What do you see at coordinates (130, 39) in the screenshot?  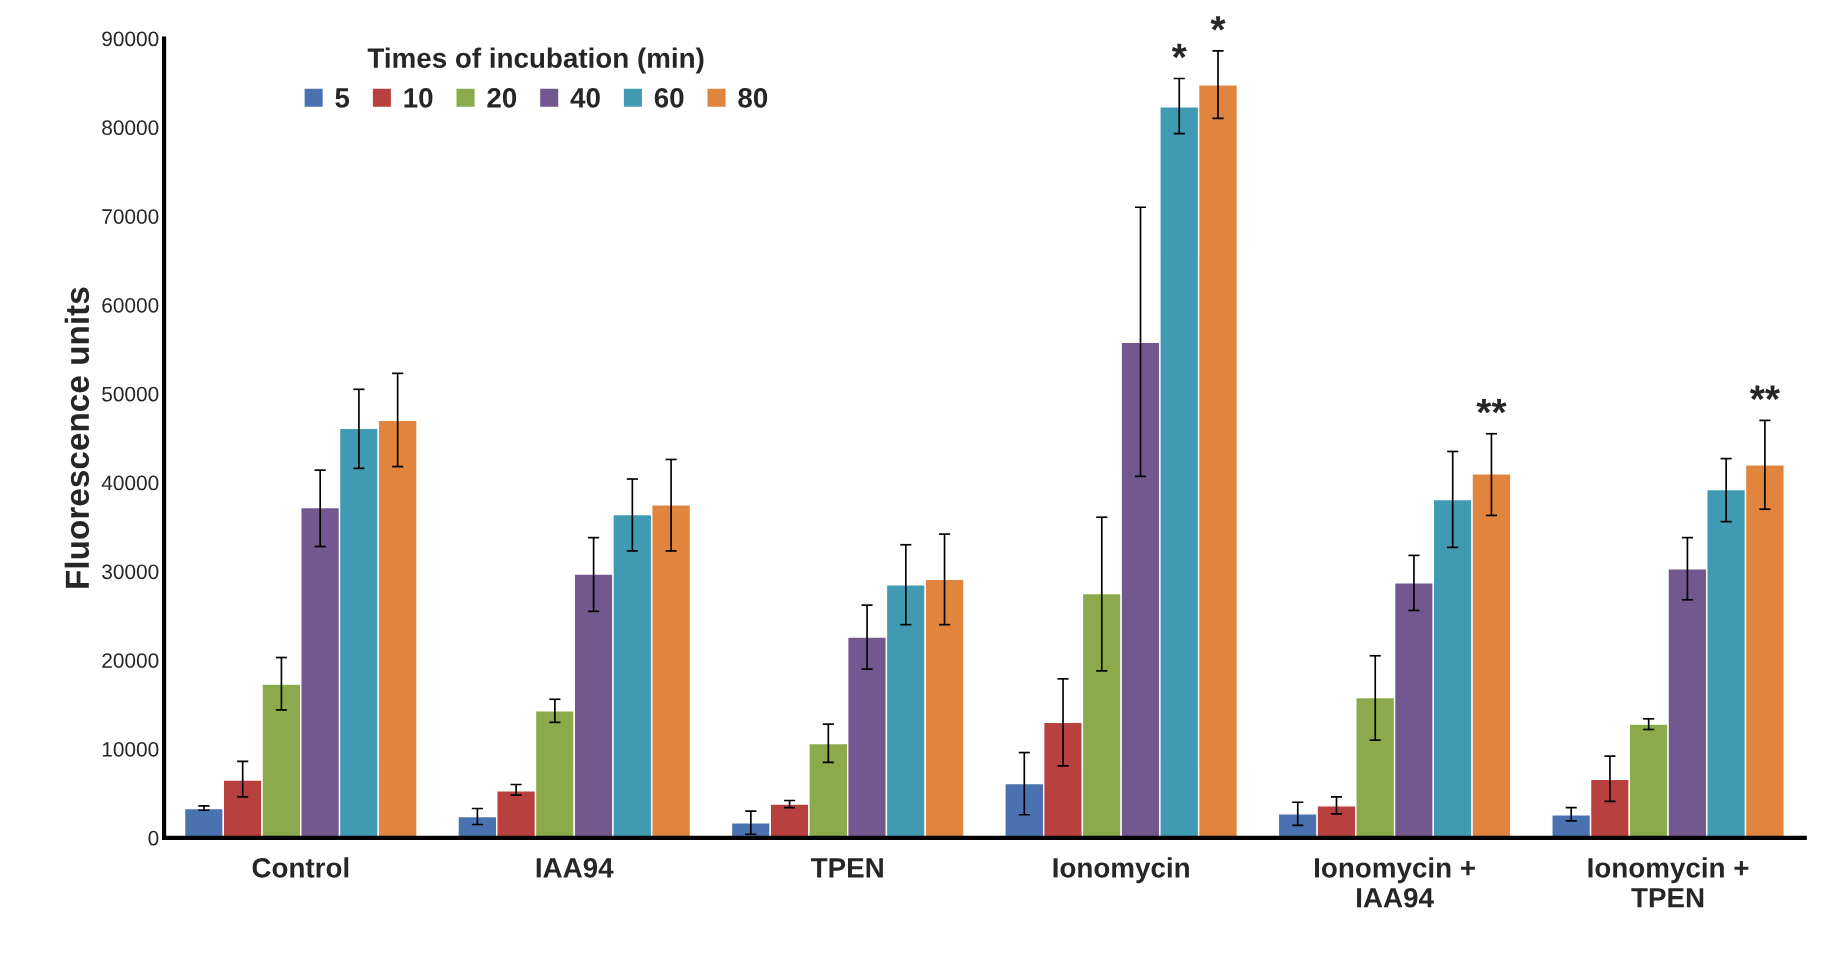 I see `y-tick-label: 90000` at bounding box center [130, 39].